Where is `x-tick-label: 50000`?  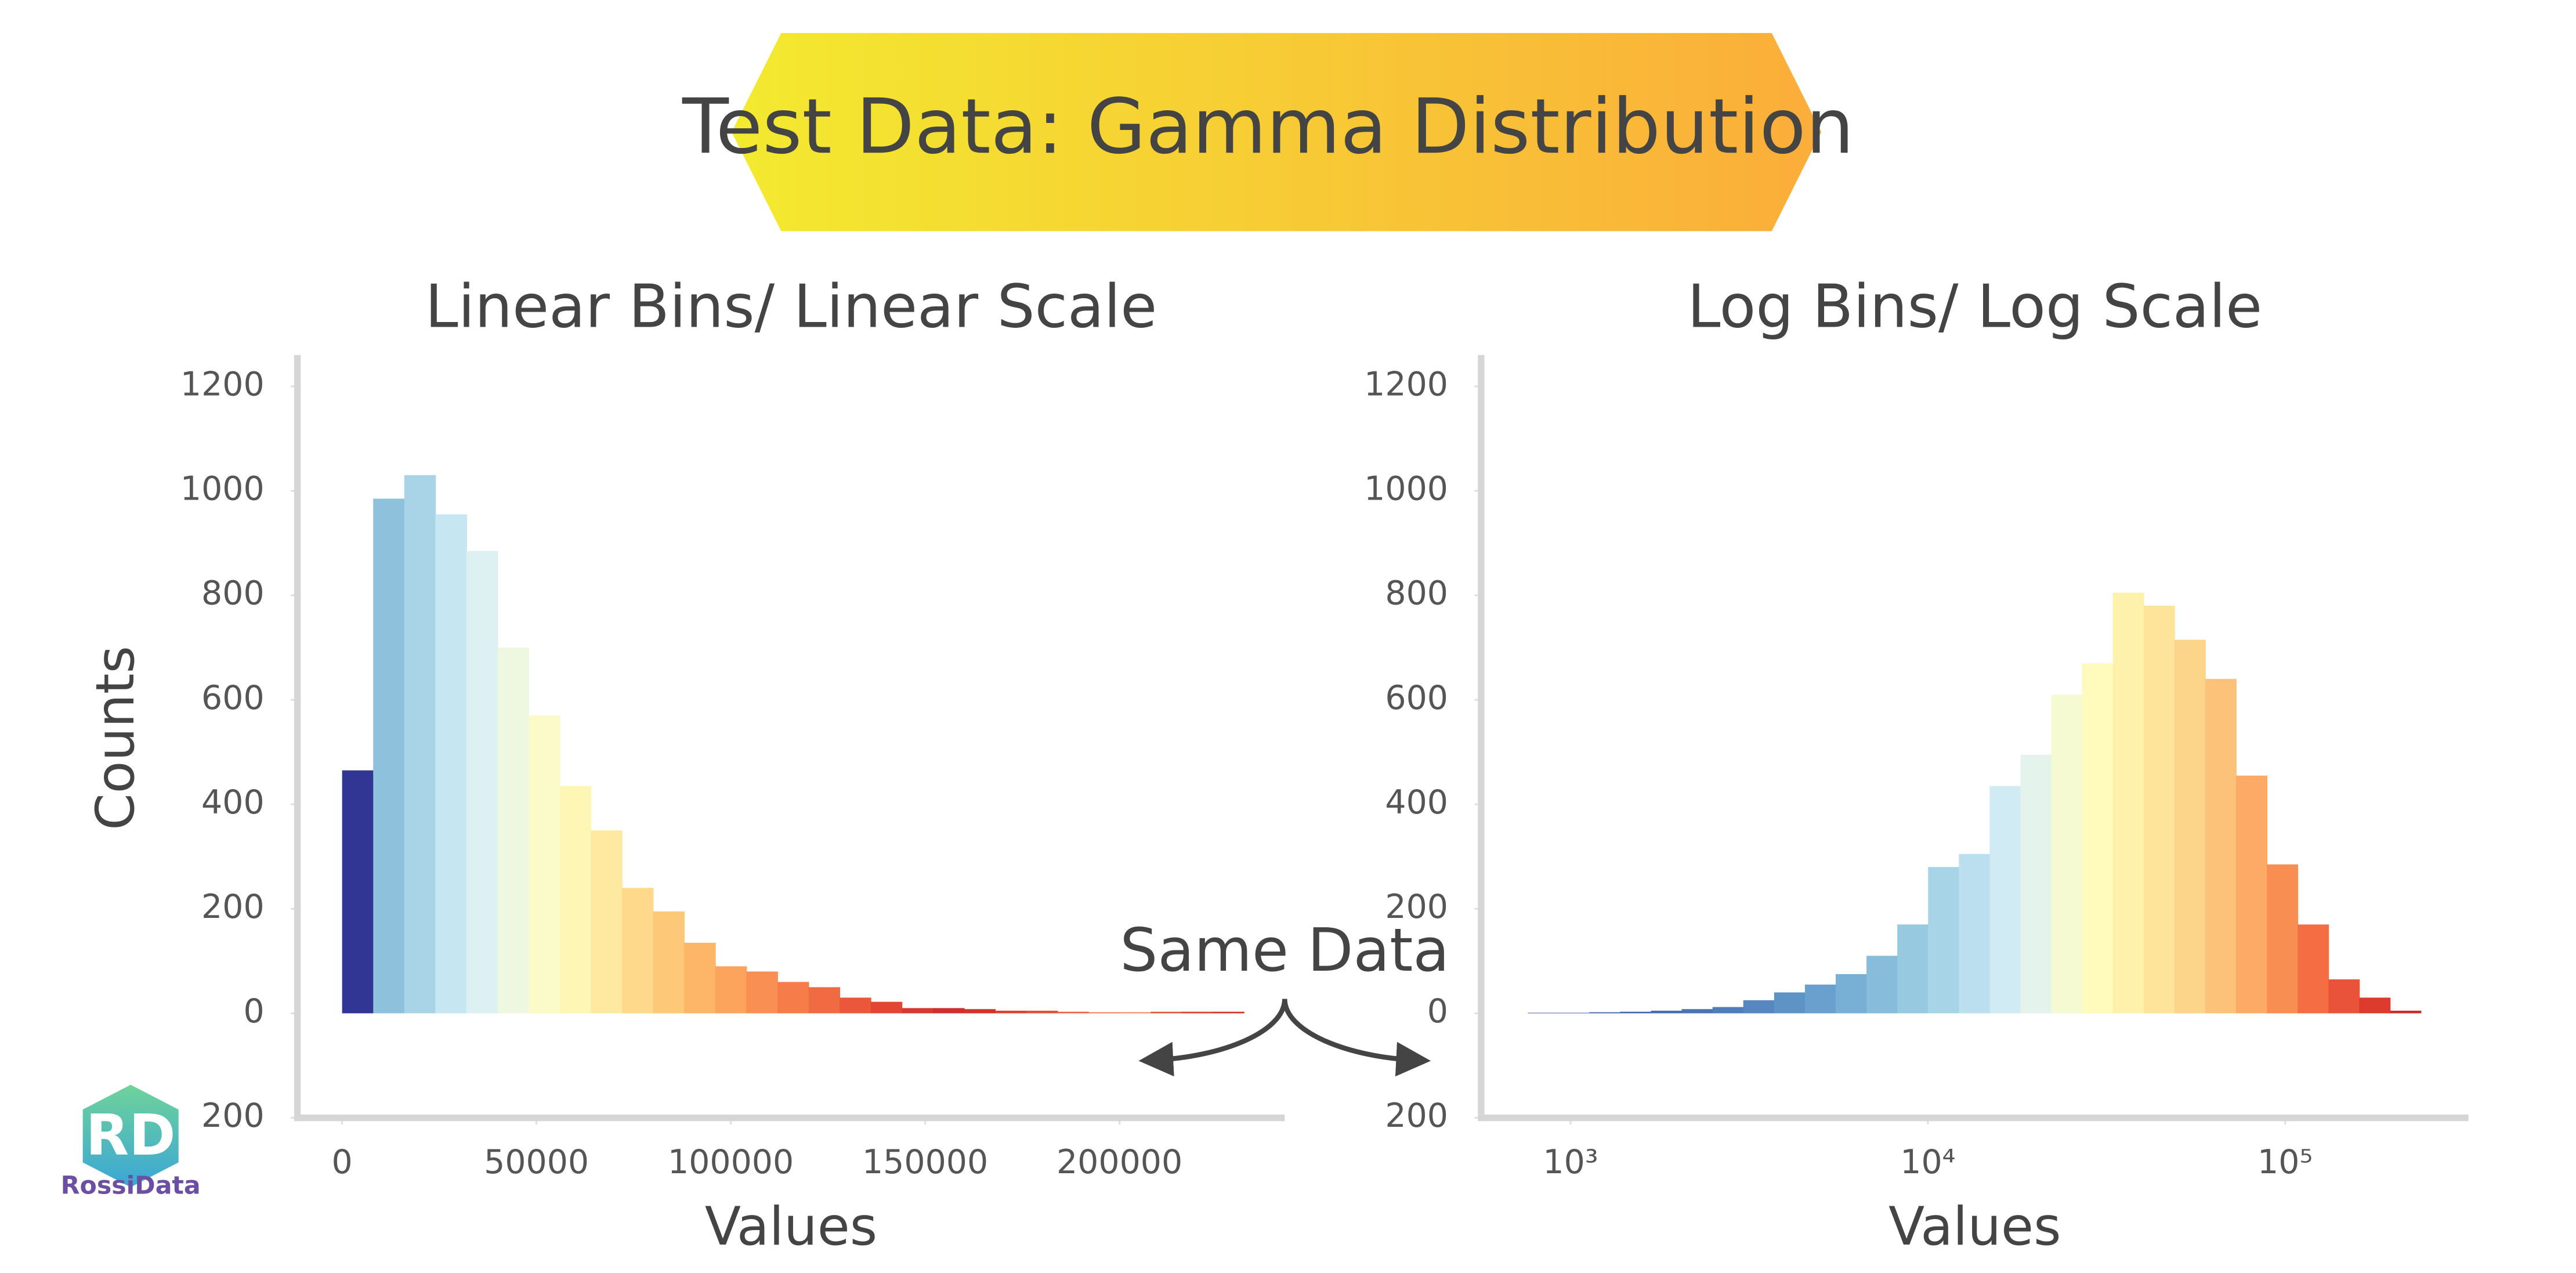
x-tick-label: 50000 is located at coordinates (536, 1162).